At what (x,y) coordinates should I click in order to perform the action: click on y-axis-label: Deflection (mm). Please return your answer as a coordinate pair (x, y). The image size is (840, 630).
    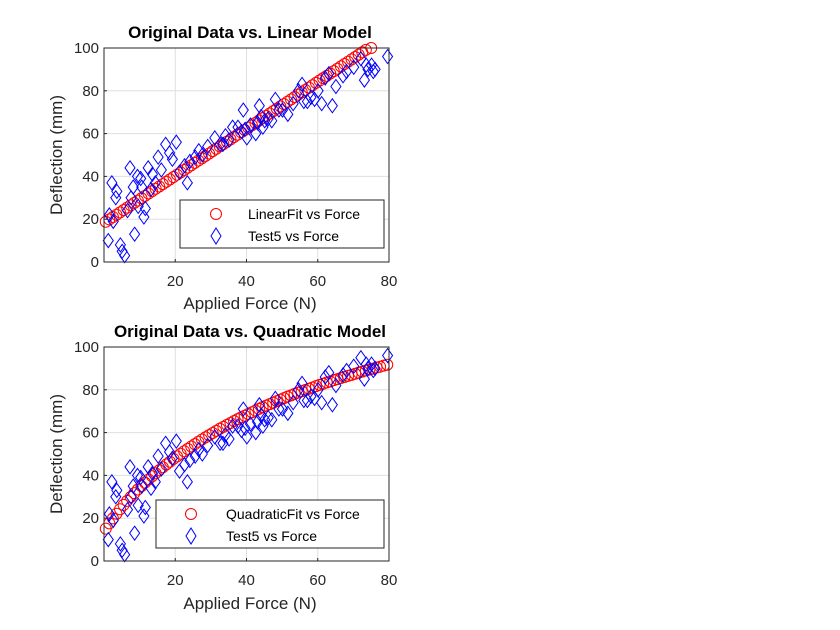
    Looking at the image, I should click on (56, 454).